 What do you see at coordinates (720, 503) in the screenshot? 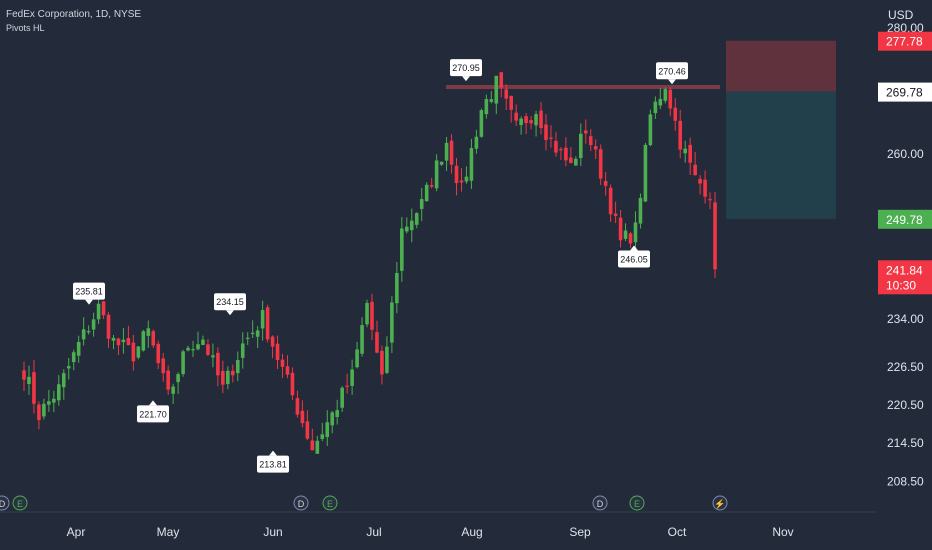
I see `split-event-icon: ⚡` at bounding box center [720, 503].